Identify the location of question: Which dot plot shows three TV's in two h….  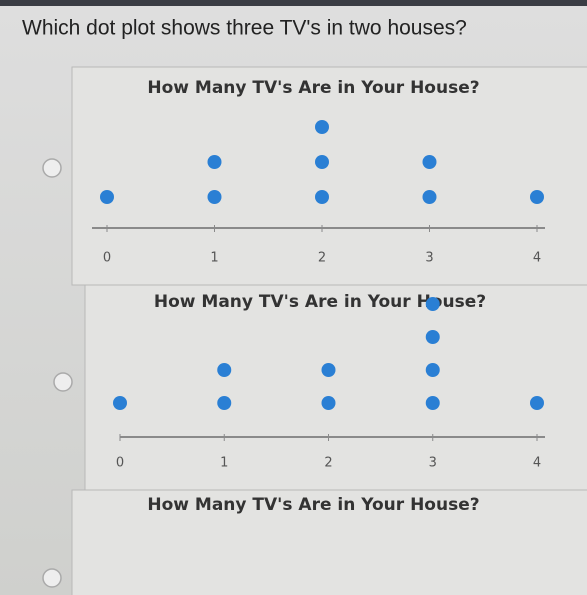
(244, 28).